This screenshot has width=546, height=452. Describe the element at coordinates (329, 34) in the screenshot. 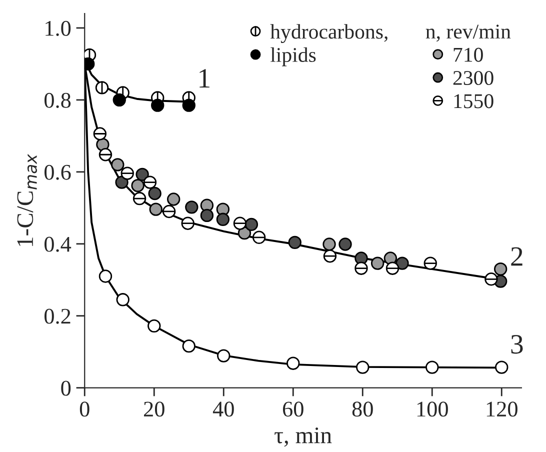

I see `legend-label: hydrocarbons,` at that location.